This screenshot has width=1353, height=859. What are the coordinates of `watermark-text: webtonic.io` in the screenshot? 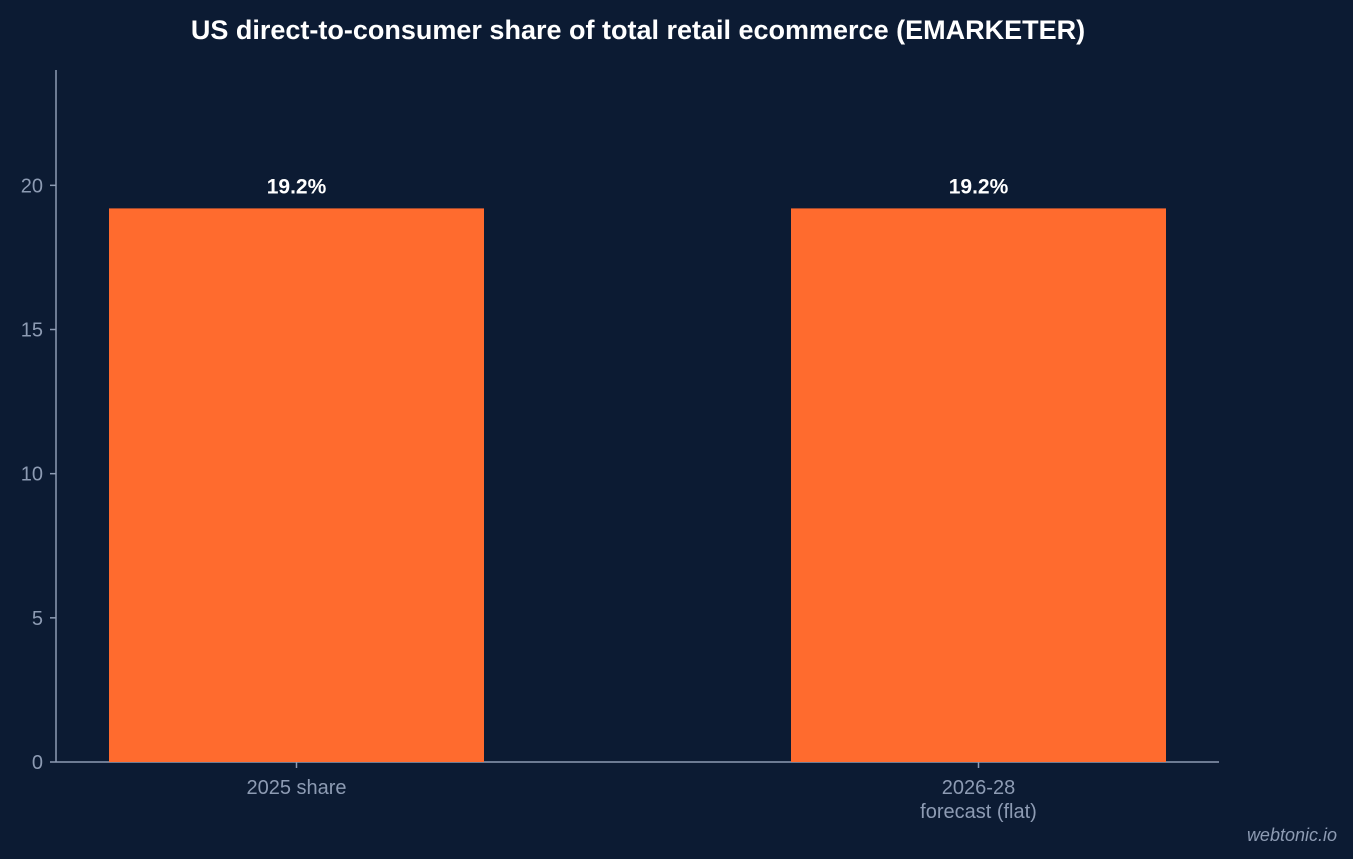 It's located at (1292, 835).